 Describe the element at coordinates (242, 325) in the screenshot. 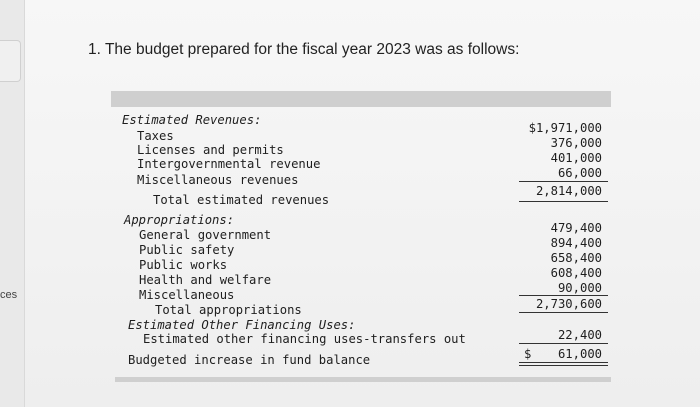

I see `other-financing-heading: Estimated Other Financing Uses:` at that location.